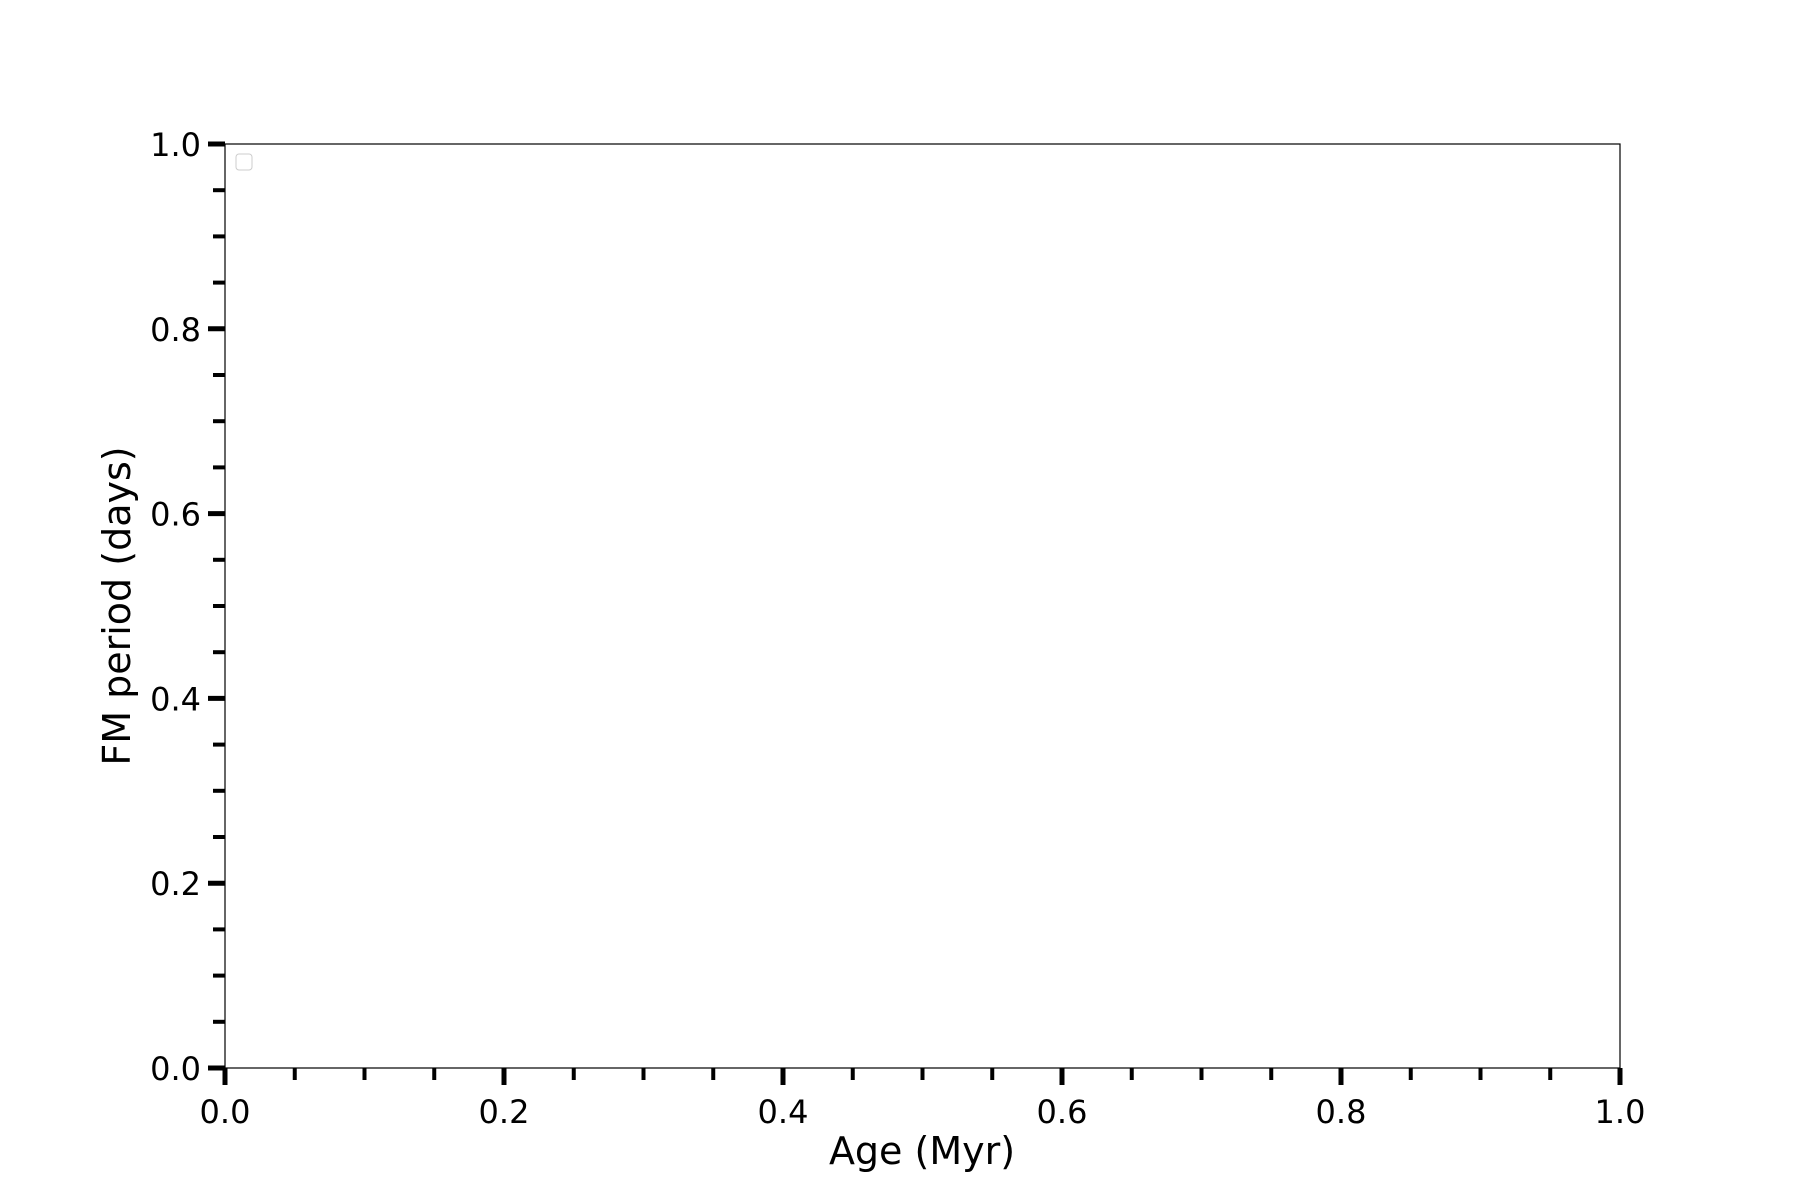  I want to click on y-tick-label: 0.0, so click(175, 1069).